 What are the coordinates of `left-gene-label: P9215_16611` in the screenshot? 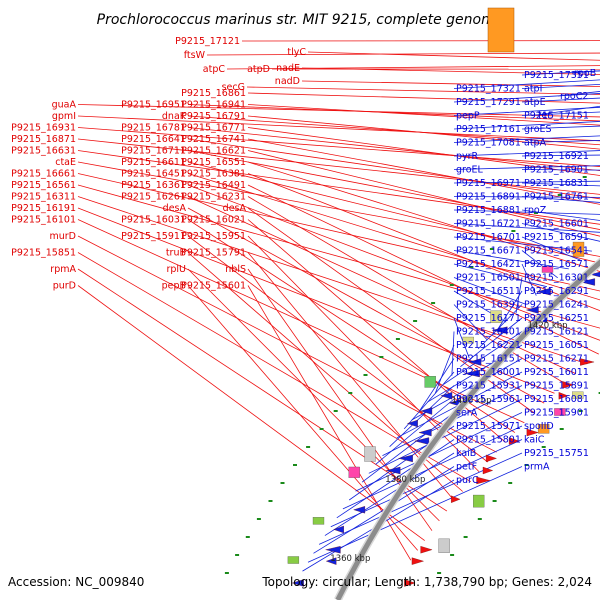 It's located at (153, 162).